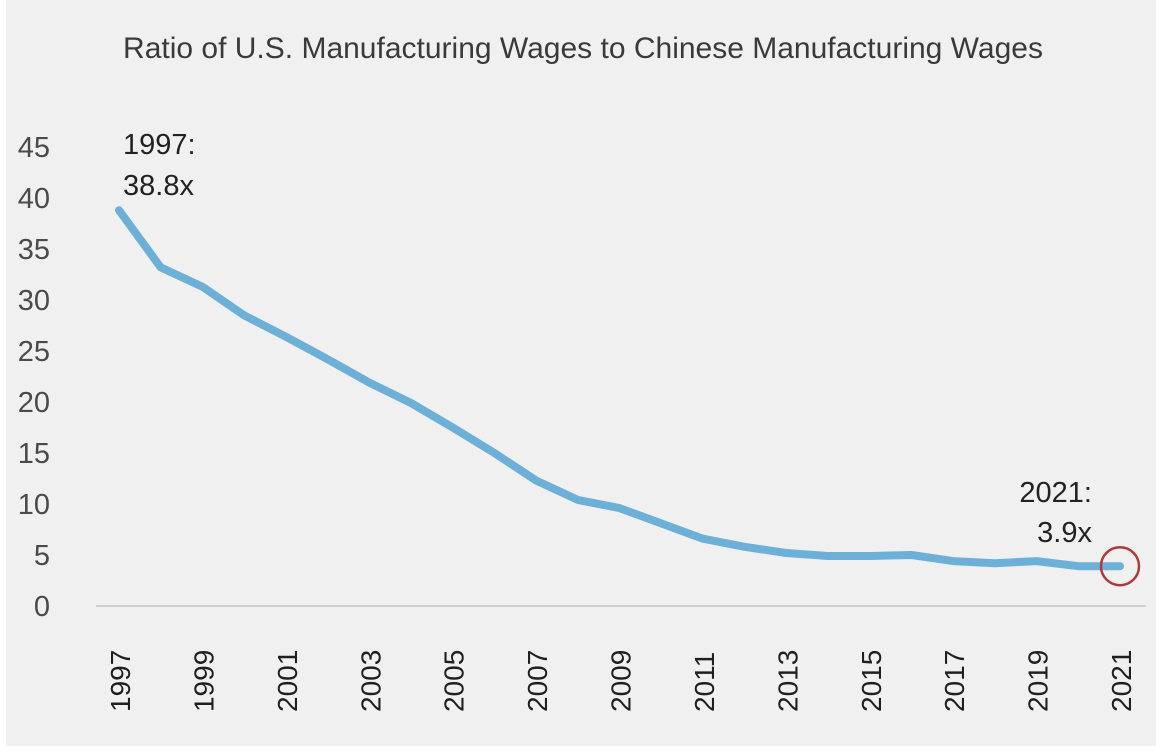 Image resolution: width=1165 pixels, height=752 pixels. Describe the element at coordinates (34, 403) in the screenshot. I see `y-tick-label: 20` at that location.